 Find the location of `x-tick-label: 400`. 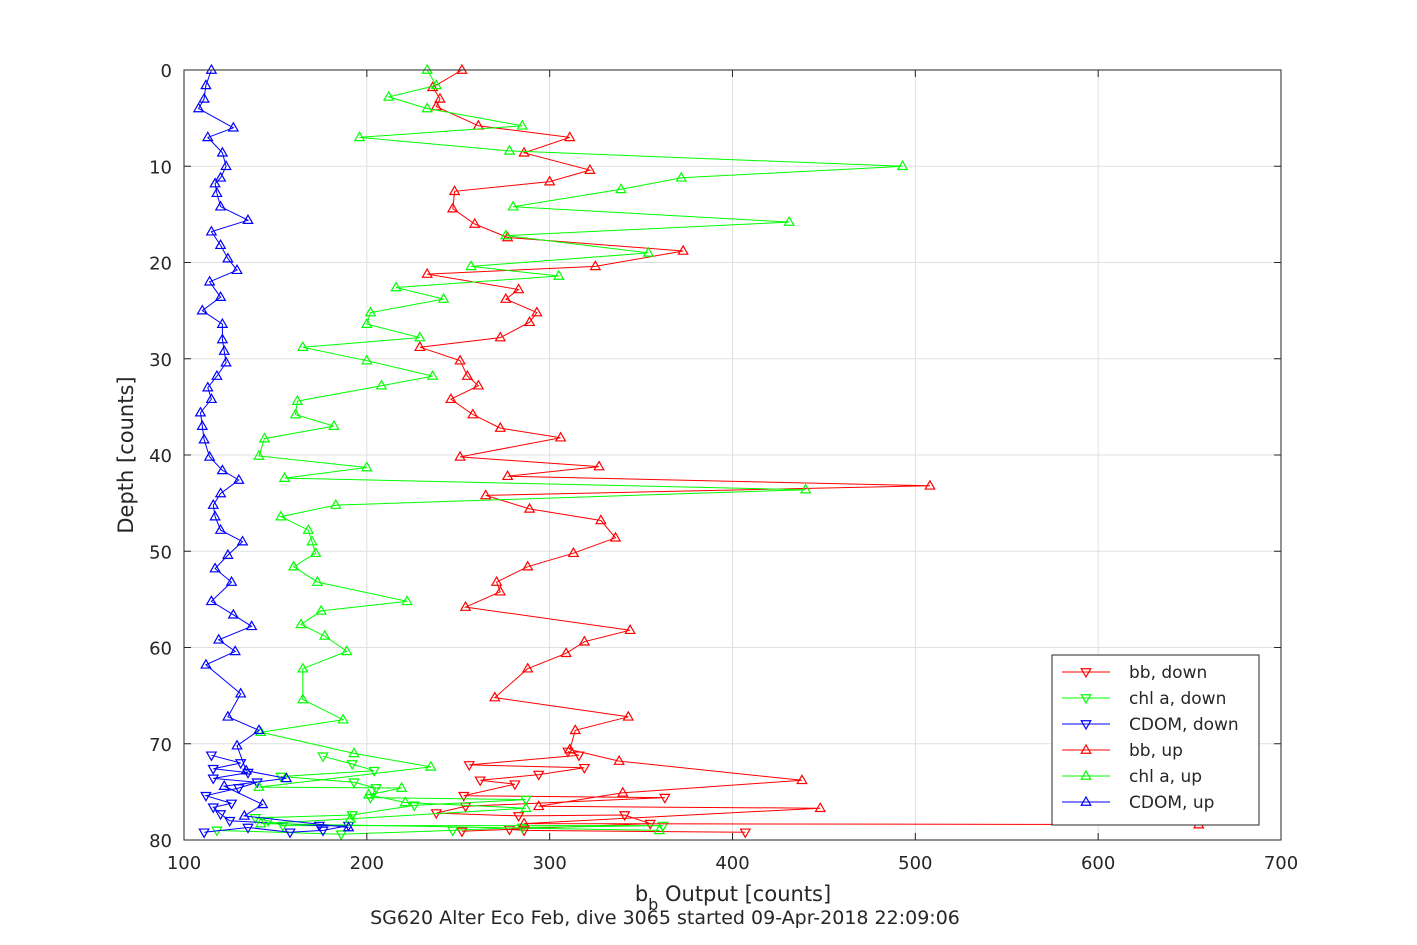

x-tick-label: 400 is located at coordinates (732, 863).